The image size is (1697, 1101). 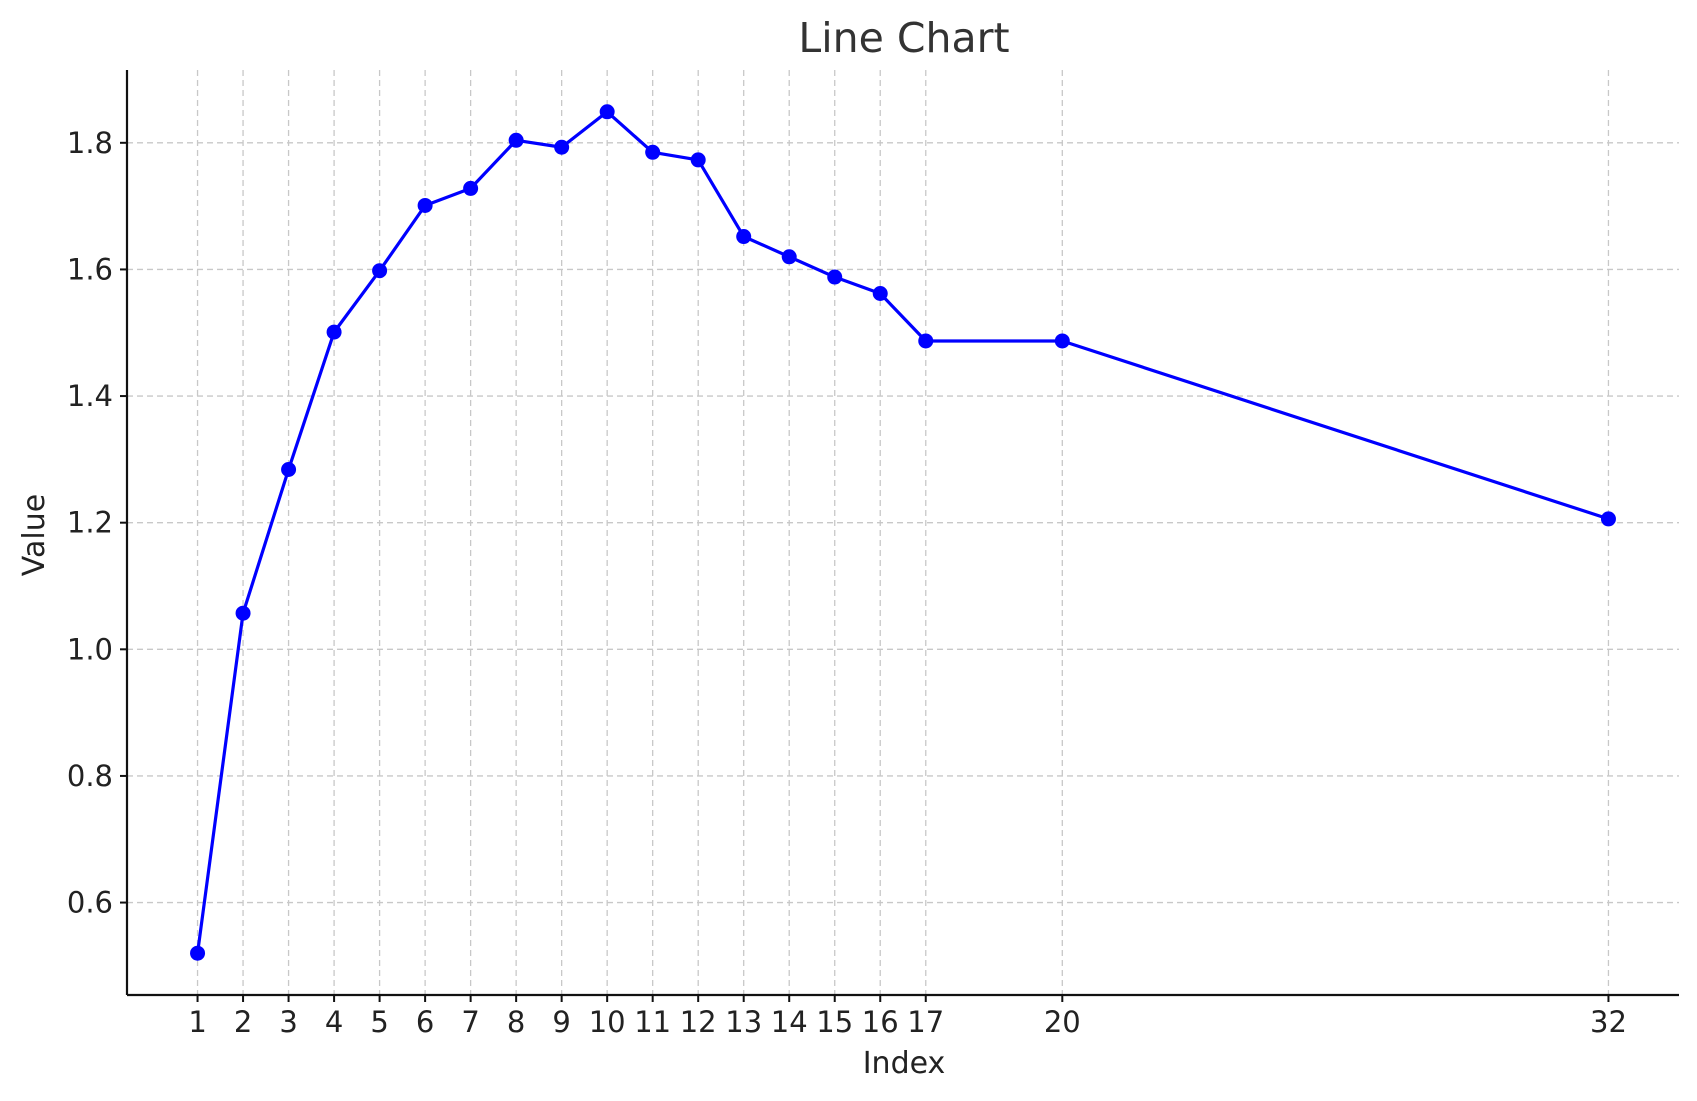 I want to click on x-tick-label: 1, so click(x=197, y=1022).